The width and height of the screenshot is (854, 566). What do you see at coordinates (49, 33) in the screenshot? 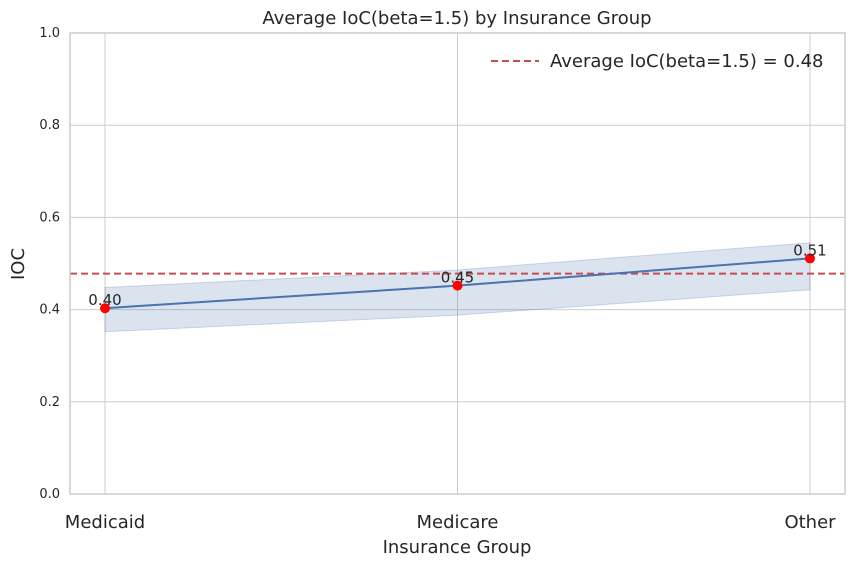
I see `y-tick-label: 1.0` at bounding box center [49, 33].